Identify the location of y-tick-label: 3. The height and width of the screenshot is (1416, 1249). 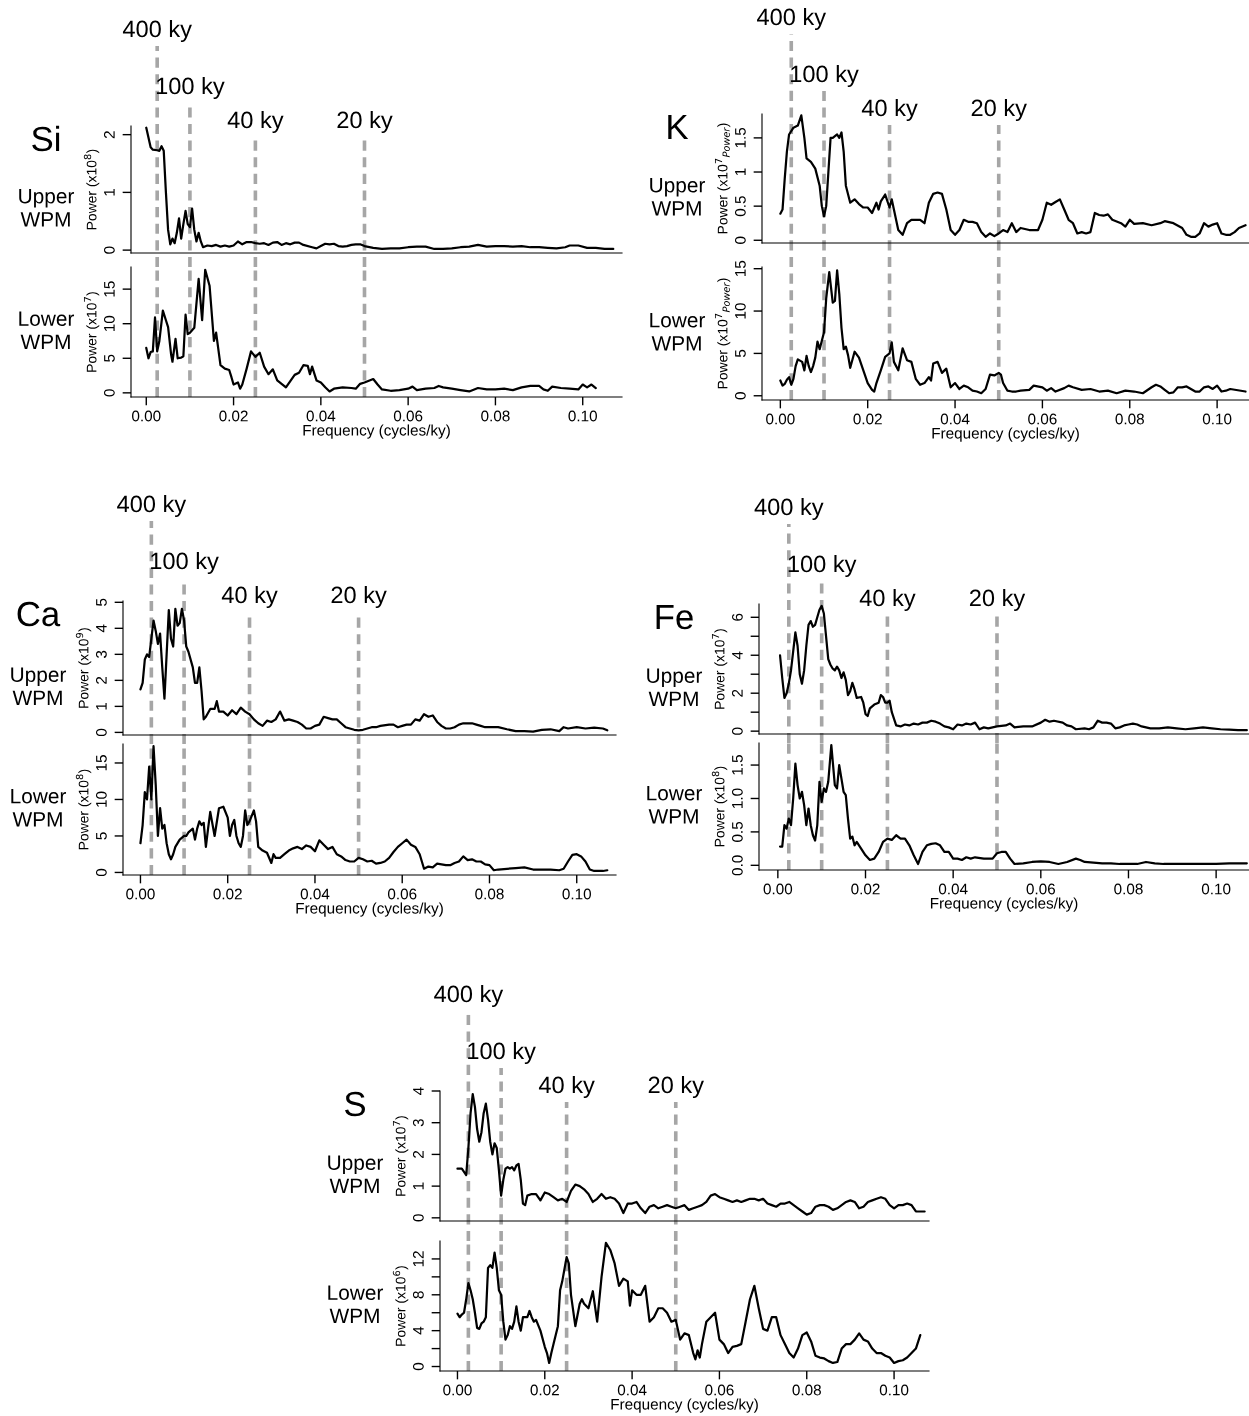
(101, 654).